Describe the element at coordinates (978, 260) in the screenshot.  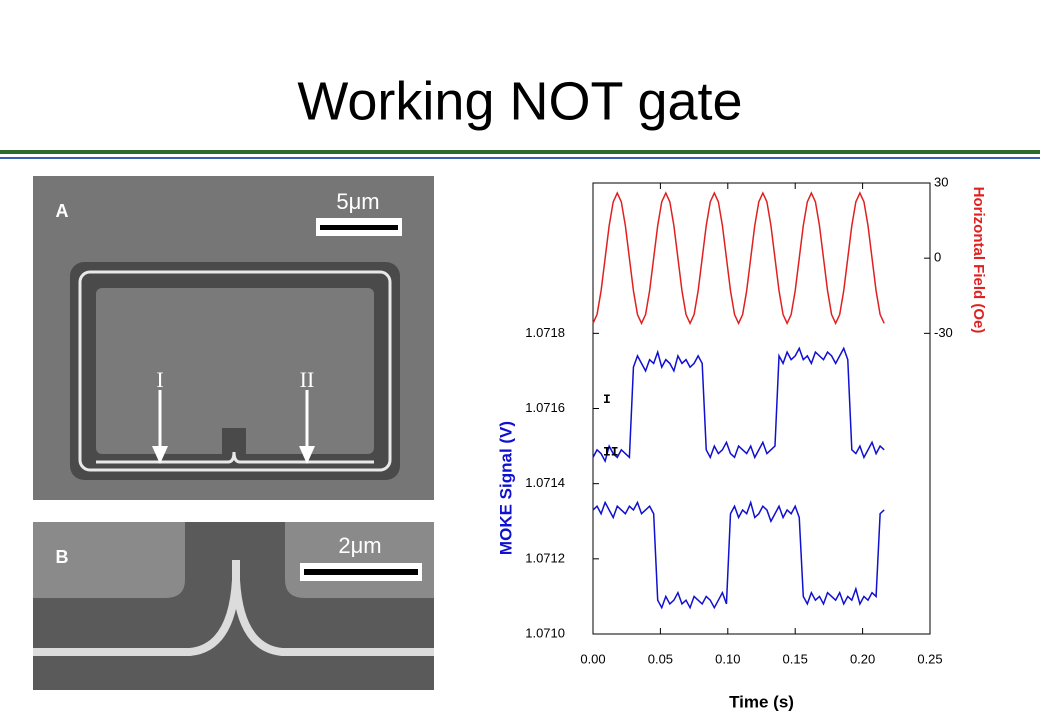
I see `y2-axis-title: Horizontal Field (Oe)` at that location.